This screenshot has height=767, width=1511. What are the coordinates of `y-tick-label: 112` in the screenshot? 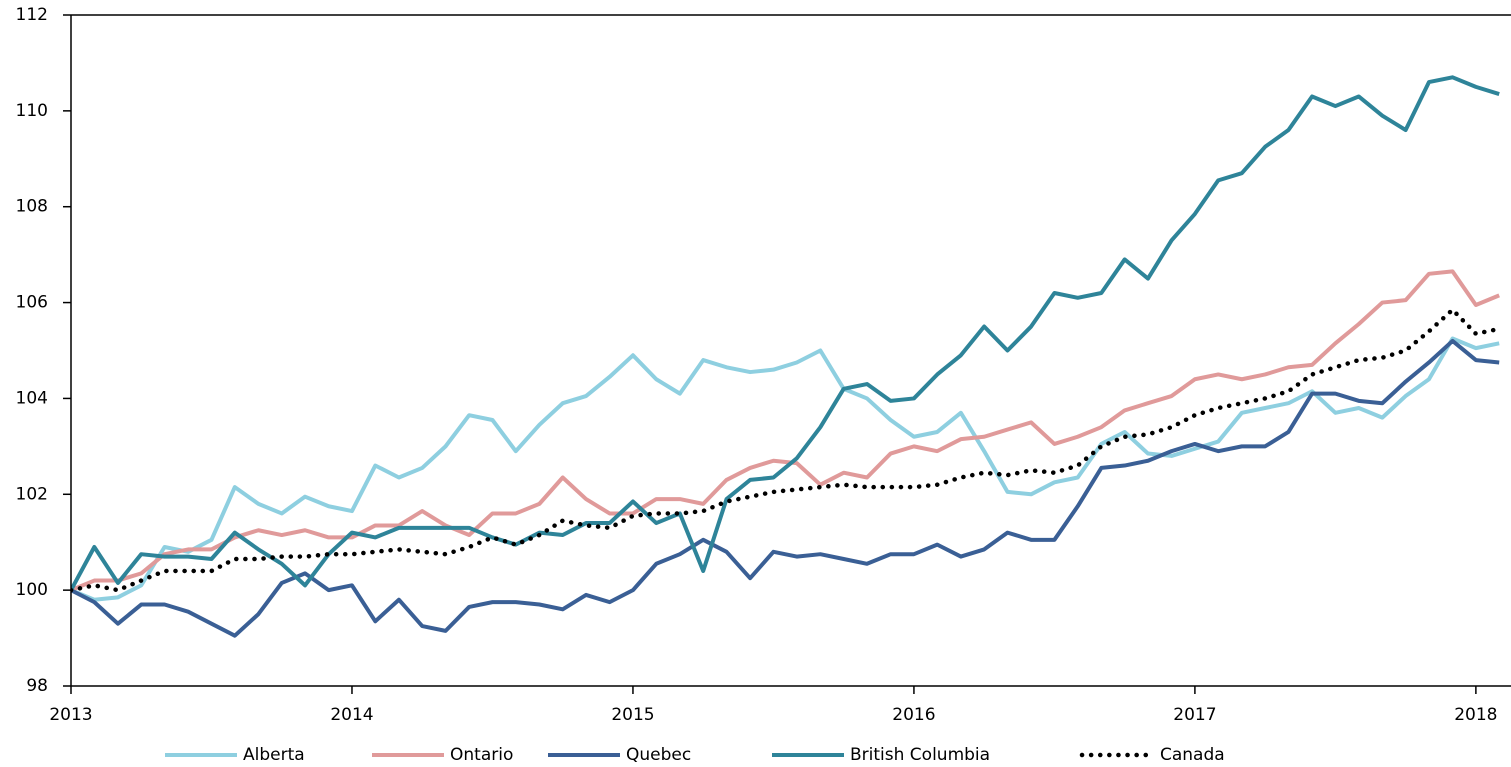 It's located at (32, 15).